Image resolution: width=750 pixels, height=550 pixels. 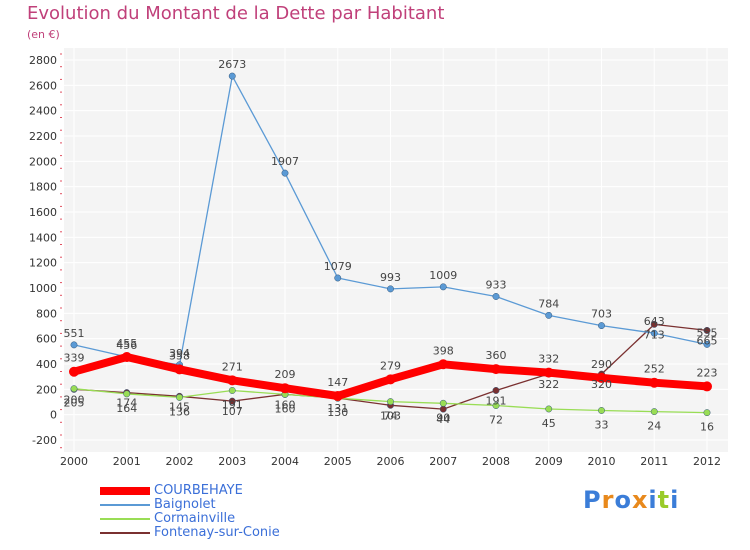 I want to click on data-label: 322, so click(x=548, y=384).